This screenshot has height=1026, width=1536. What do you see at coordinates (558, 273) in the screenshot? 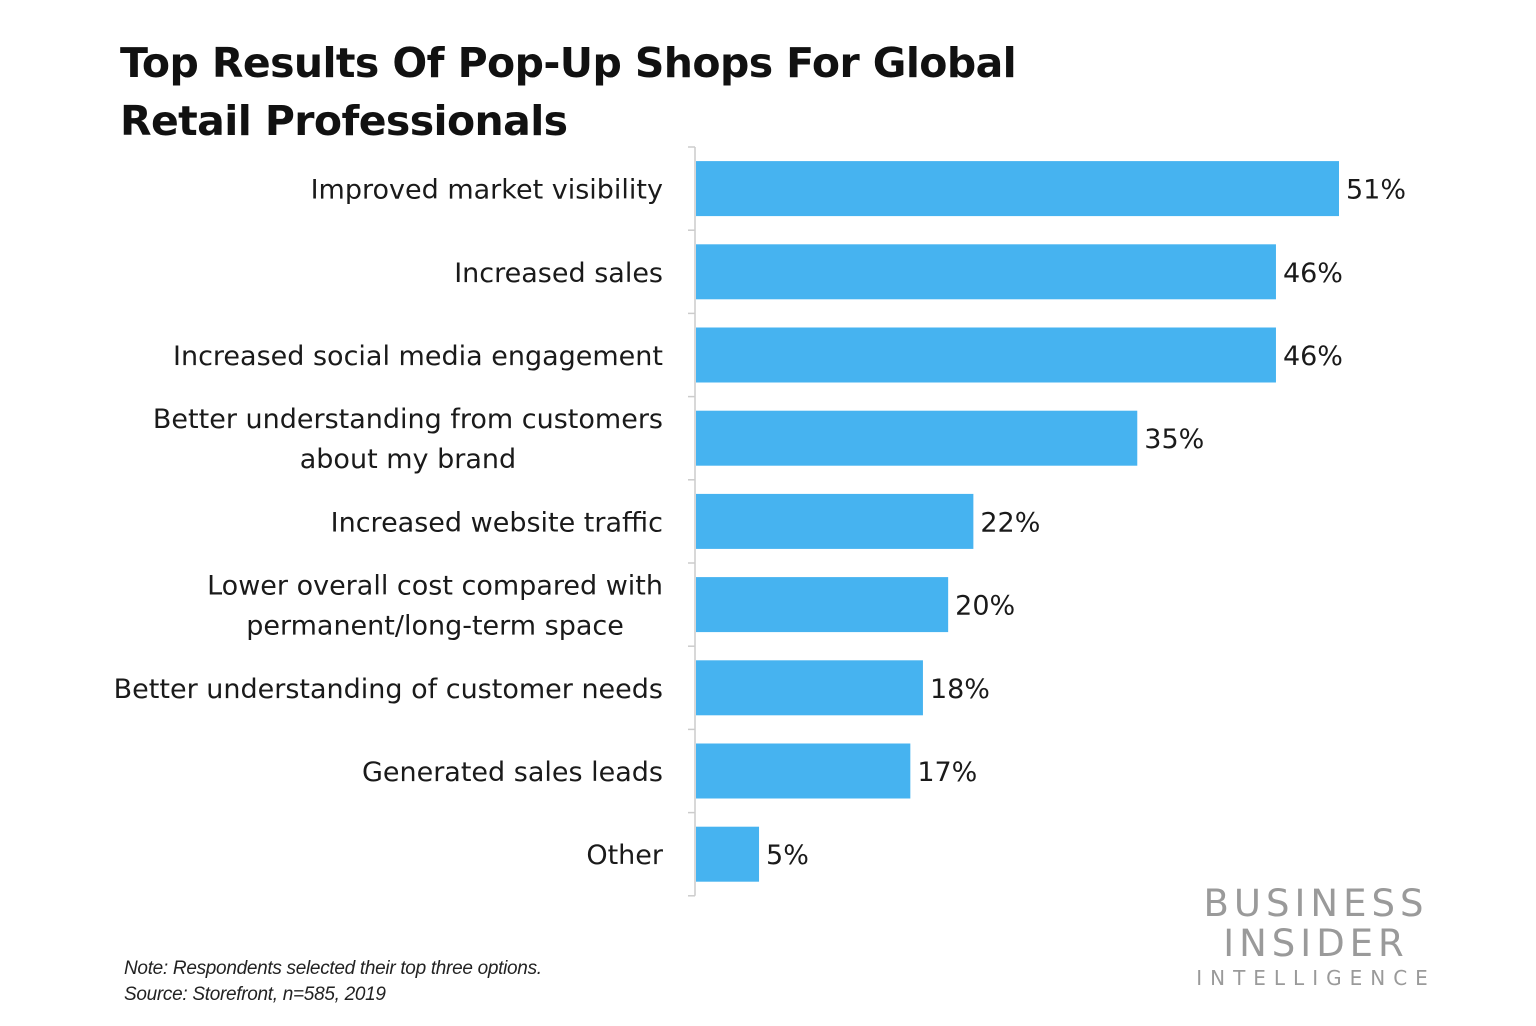
I see `category-label: Increased sales` at bounding box center [558, 273].